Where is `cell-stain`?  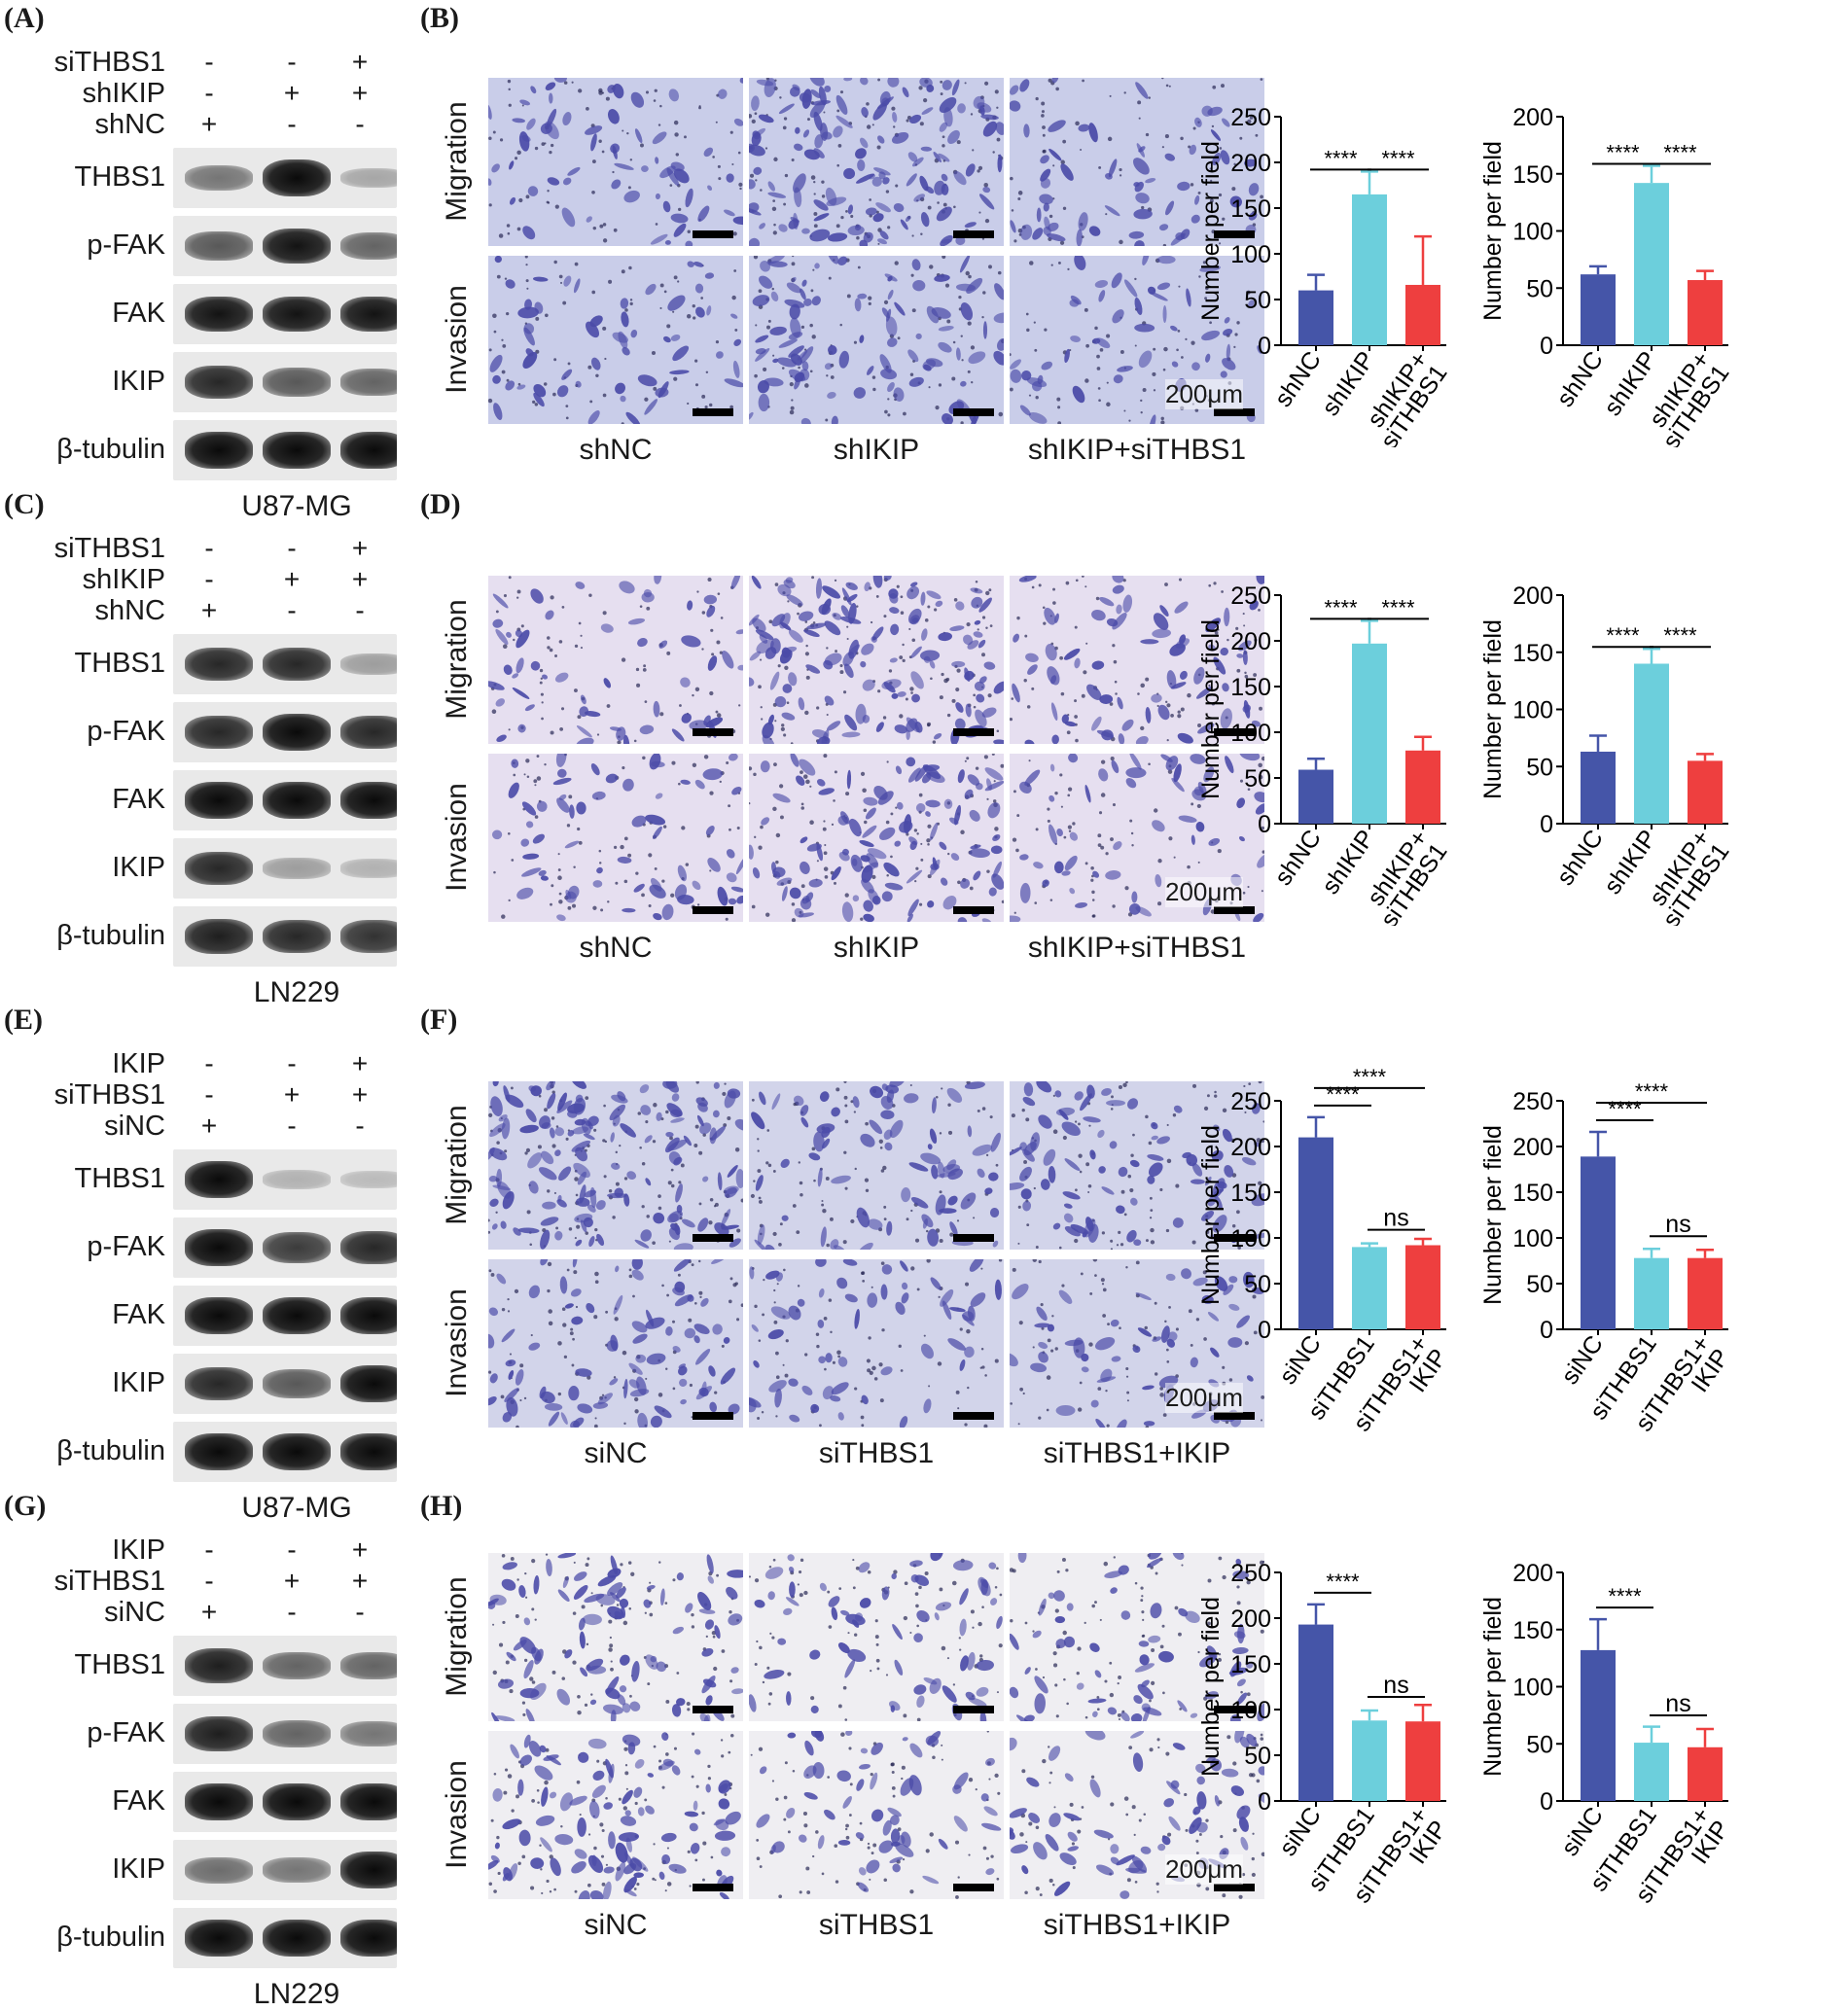 cell-stain is located at coordinates (877, 660).